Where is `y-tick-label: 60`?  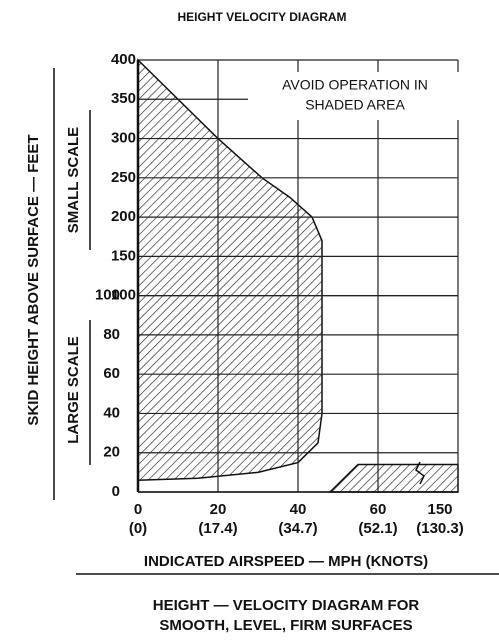 y-tick-label: 60 is located at coordinates (111, 373).